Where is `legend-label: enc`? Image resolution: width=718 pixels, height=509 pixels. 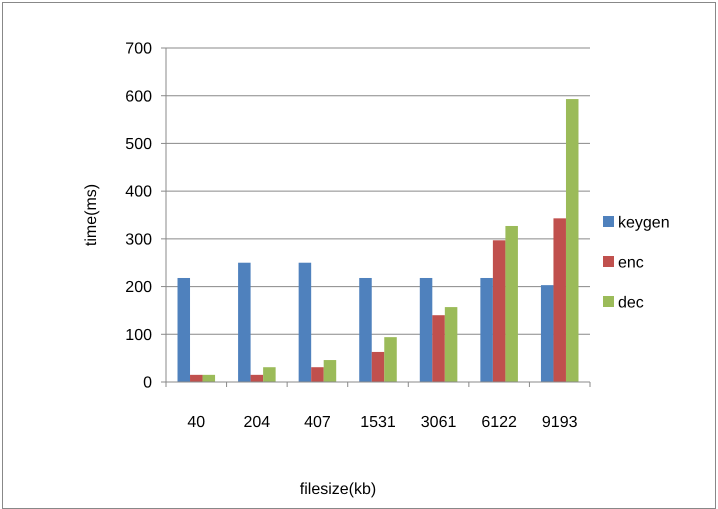 legend-label: enc is located at coordinates (631, 263).